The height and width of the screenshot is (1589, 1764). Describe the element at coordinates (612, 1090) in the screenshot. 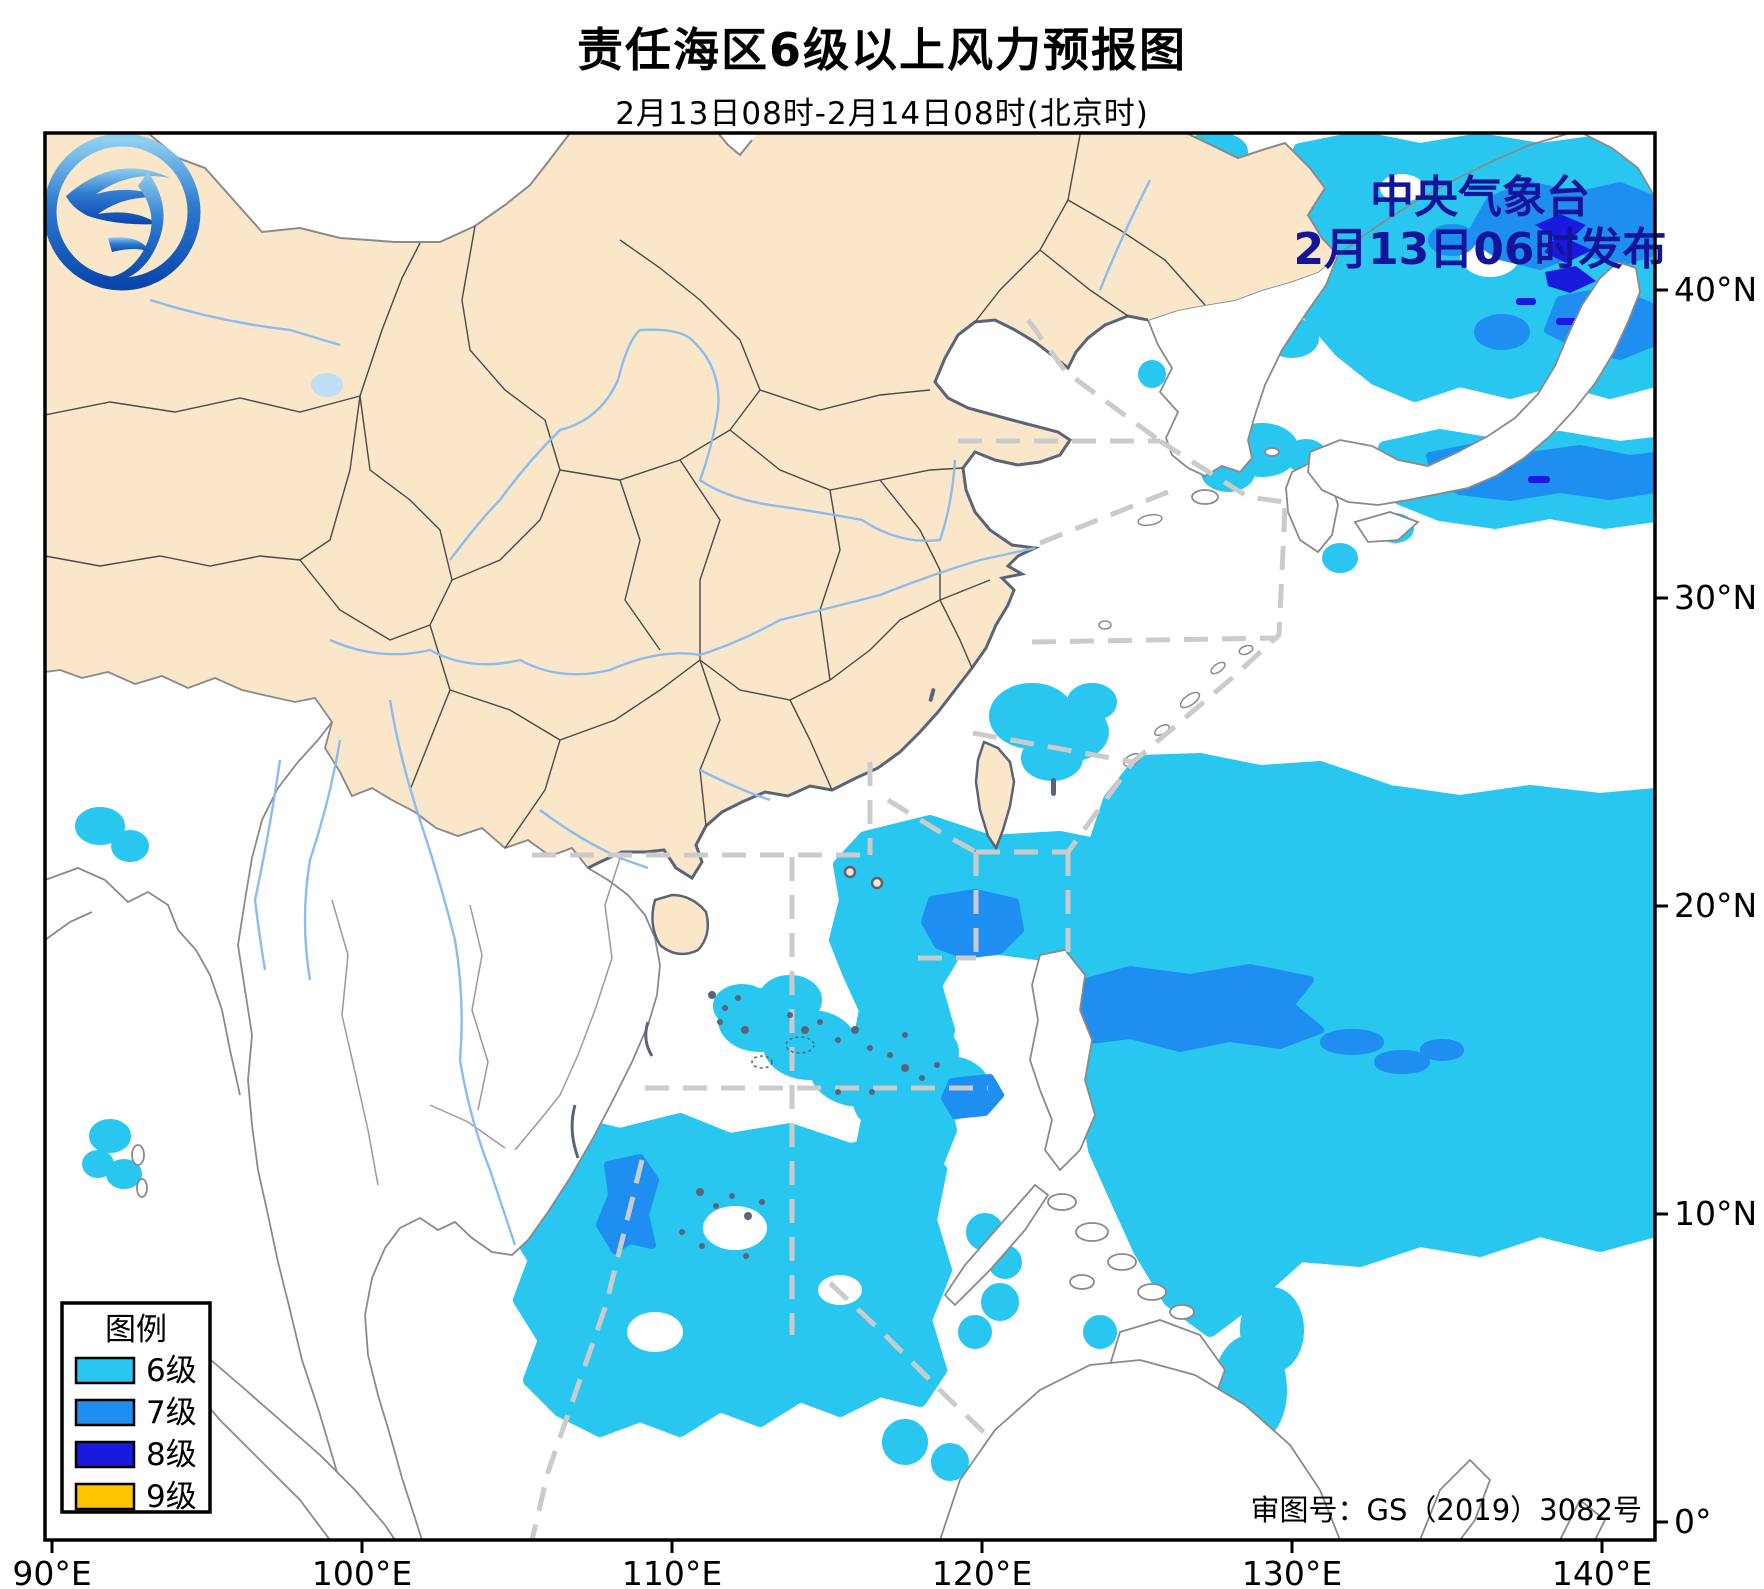

I see `scs-reef-arcs` at that location.